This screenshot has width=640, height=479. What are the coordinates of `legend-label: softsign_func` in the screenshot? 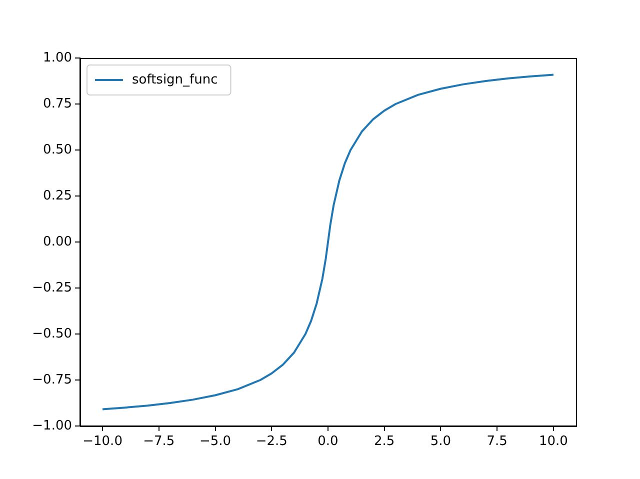 It's located at (175, 80).